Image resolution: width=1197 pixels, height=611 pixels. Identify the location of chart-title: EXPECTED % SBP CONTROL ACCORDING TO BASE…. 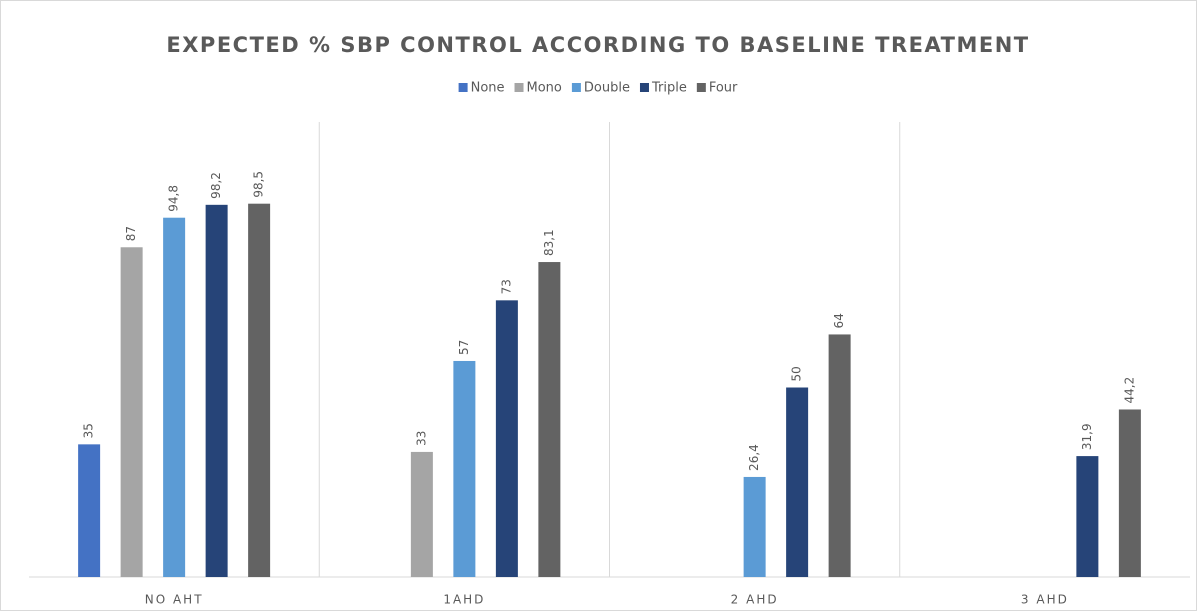
(597, 45).